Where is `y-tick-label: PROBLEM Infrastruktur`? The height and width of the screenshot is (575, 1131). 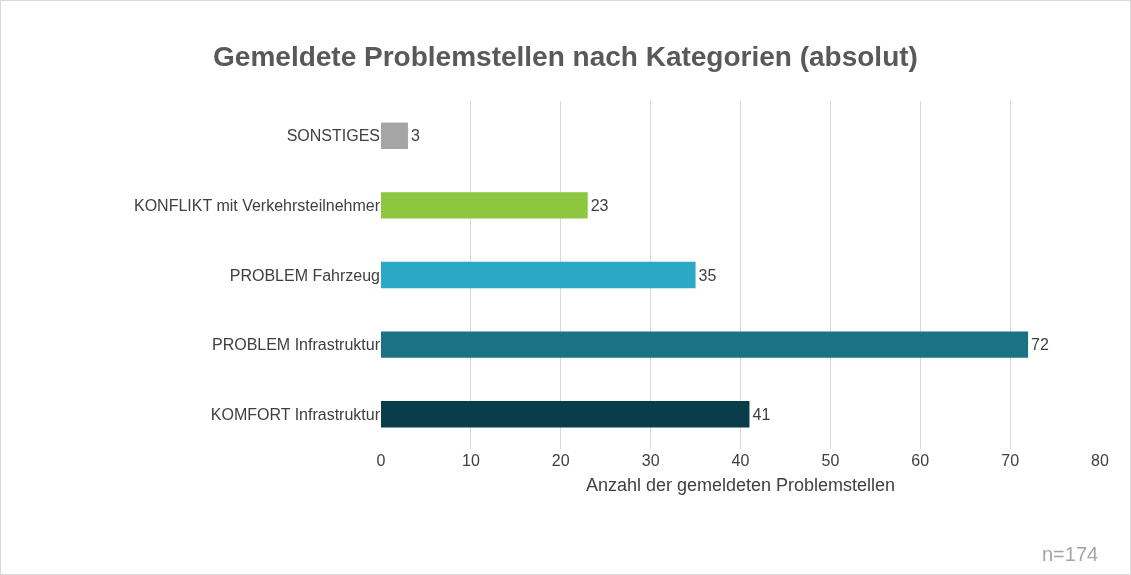 y-tick-label: PROBLEM Infrastruktur is located at coordinates (296, 345).